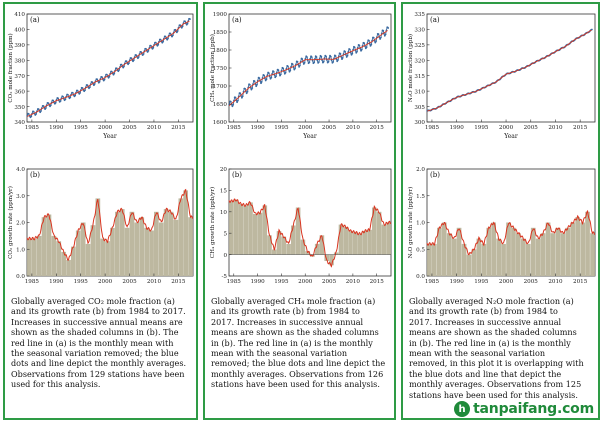 This screenshot has width=603, height=424. What do you see at coordinates (419, 92) in the screenshot?
I see `y-tick-label: 310` at bounding box center [419, 92].